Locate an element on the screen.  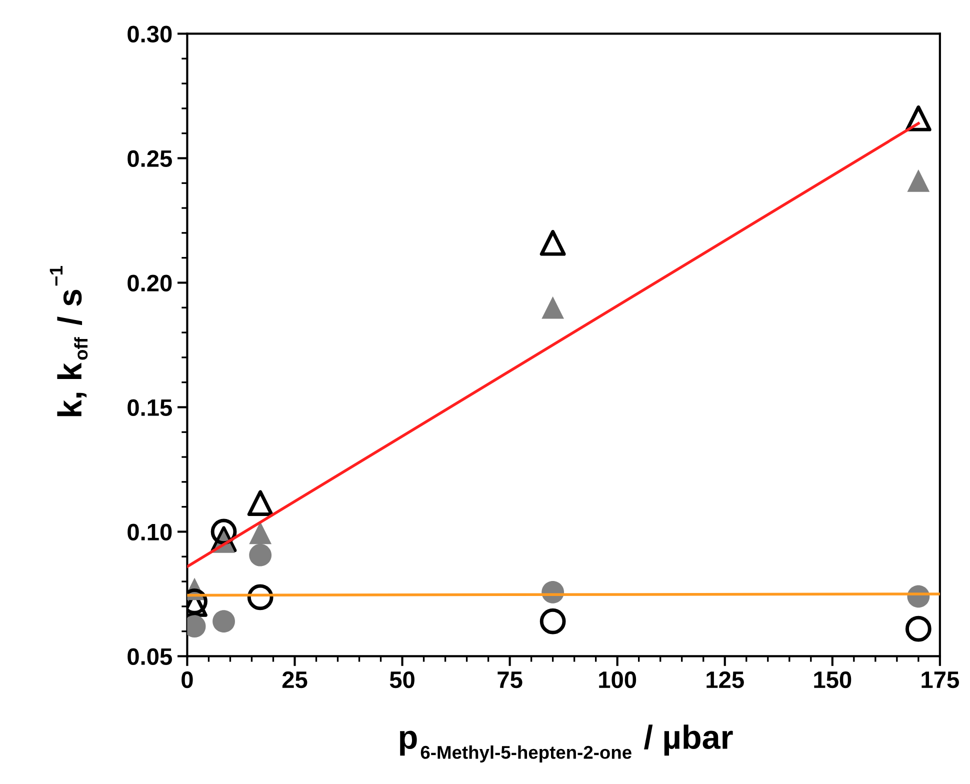
y-tick-label: 0.10 is located at coordinates (150, 532).